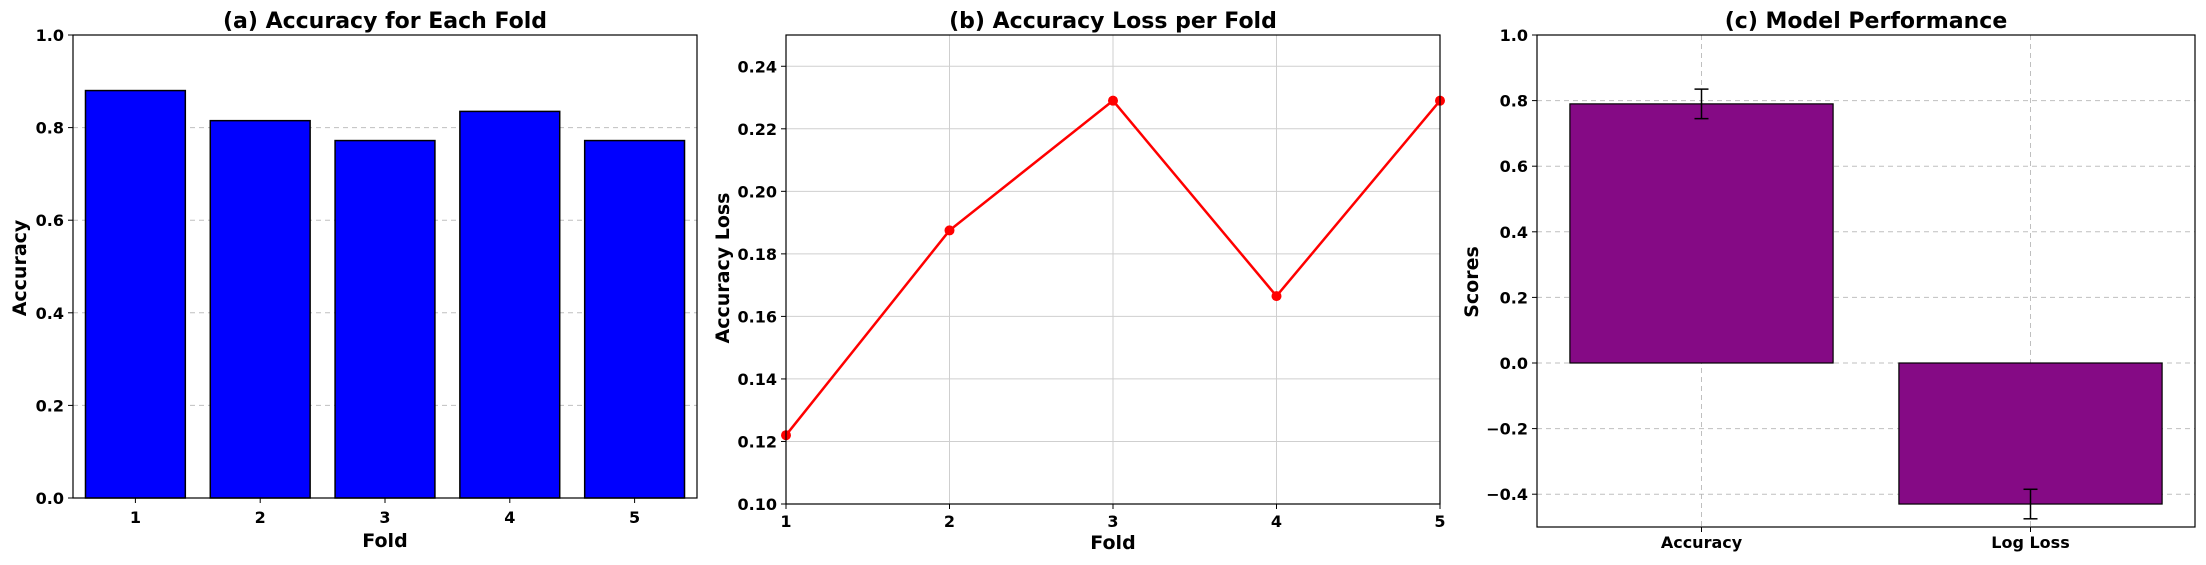  Describe the element at coordinates (1507, 429) in the screenshot. I see `panel-c-ytick-label: −0.2` at that location.